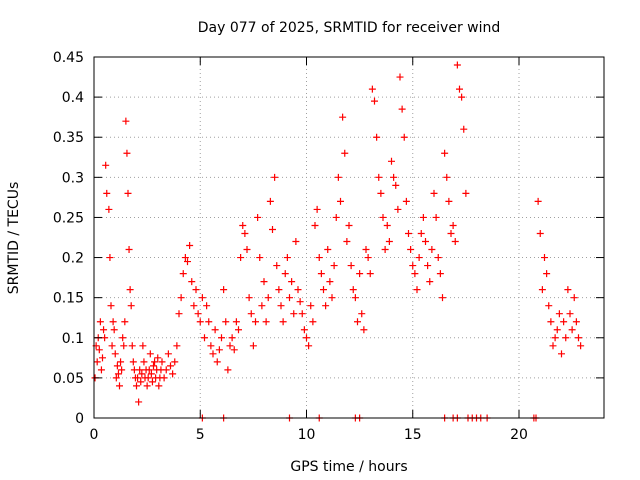 The height and width of the screenshot is (480, 640). Describe the element at coordinates (73, 259) in the screenshot. I see `y-tick-label: 0.2` at that location.